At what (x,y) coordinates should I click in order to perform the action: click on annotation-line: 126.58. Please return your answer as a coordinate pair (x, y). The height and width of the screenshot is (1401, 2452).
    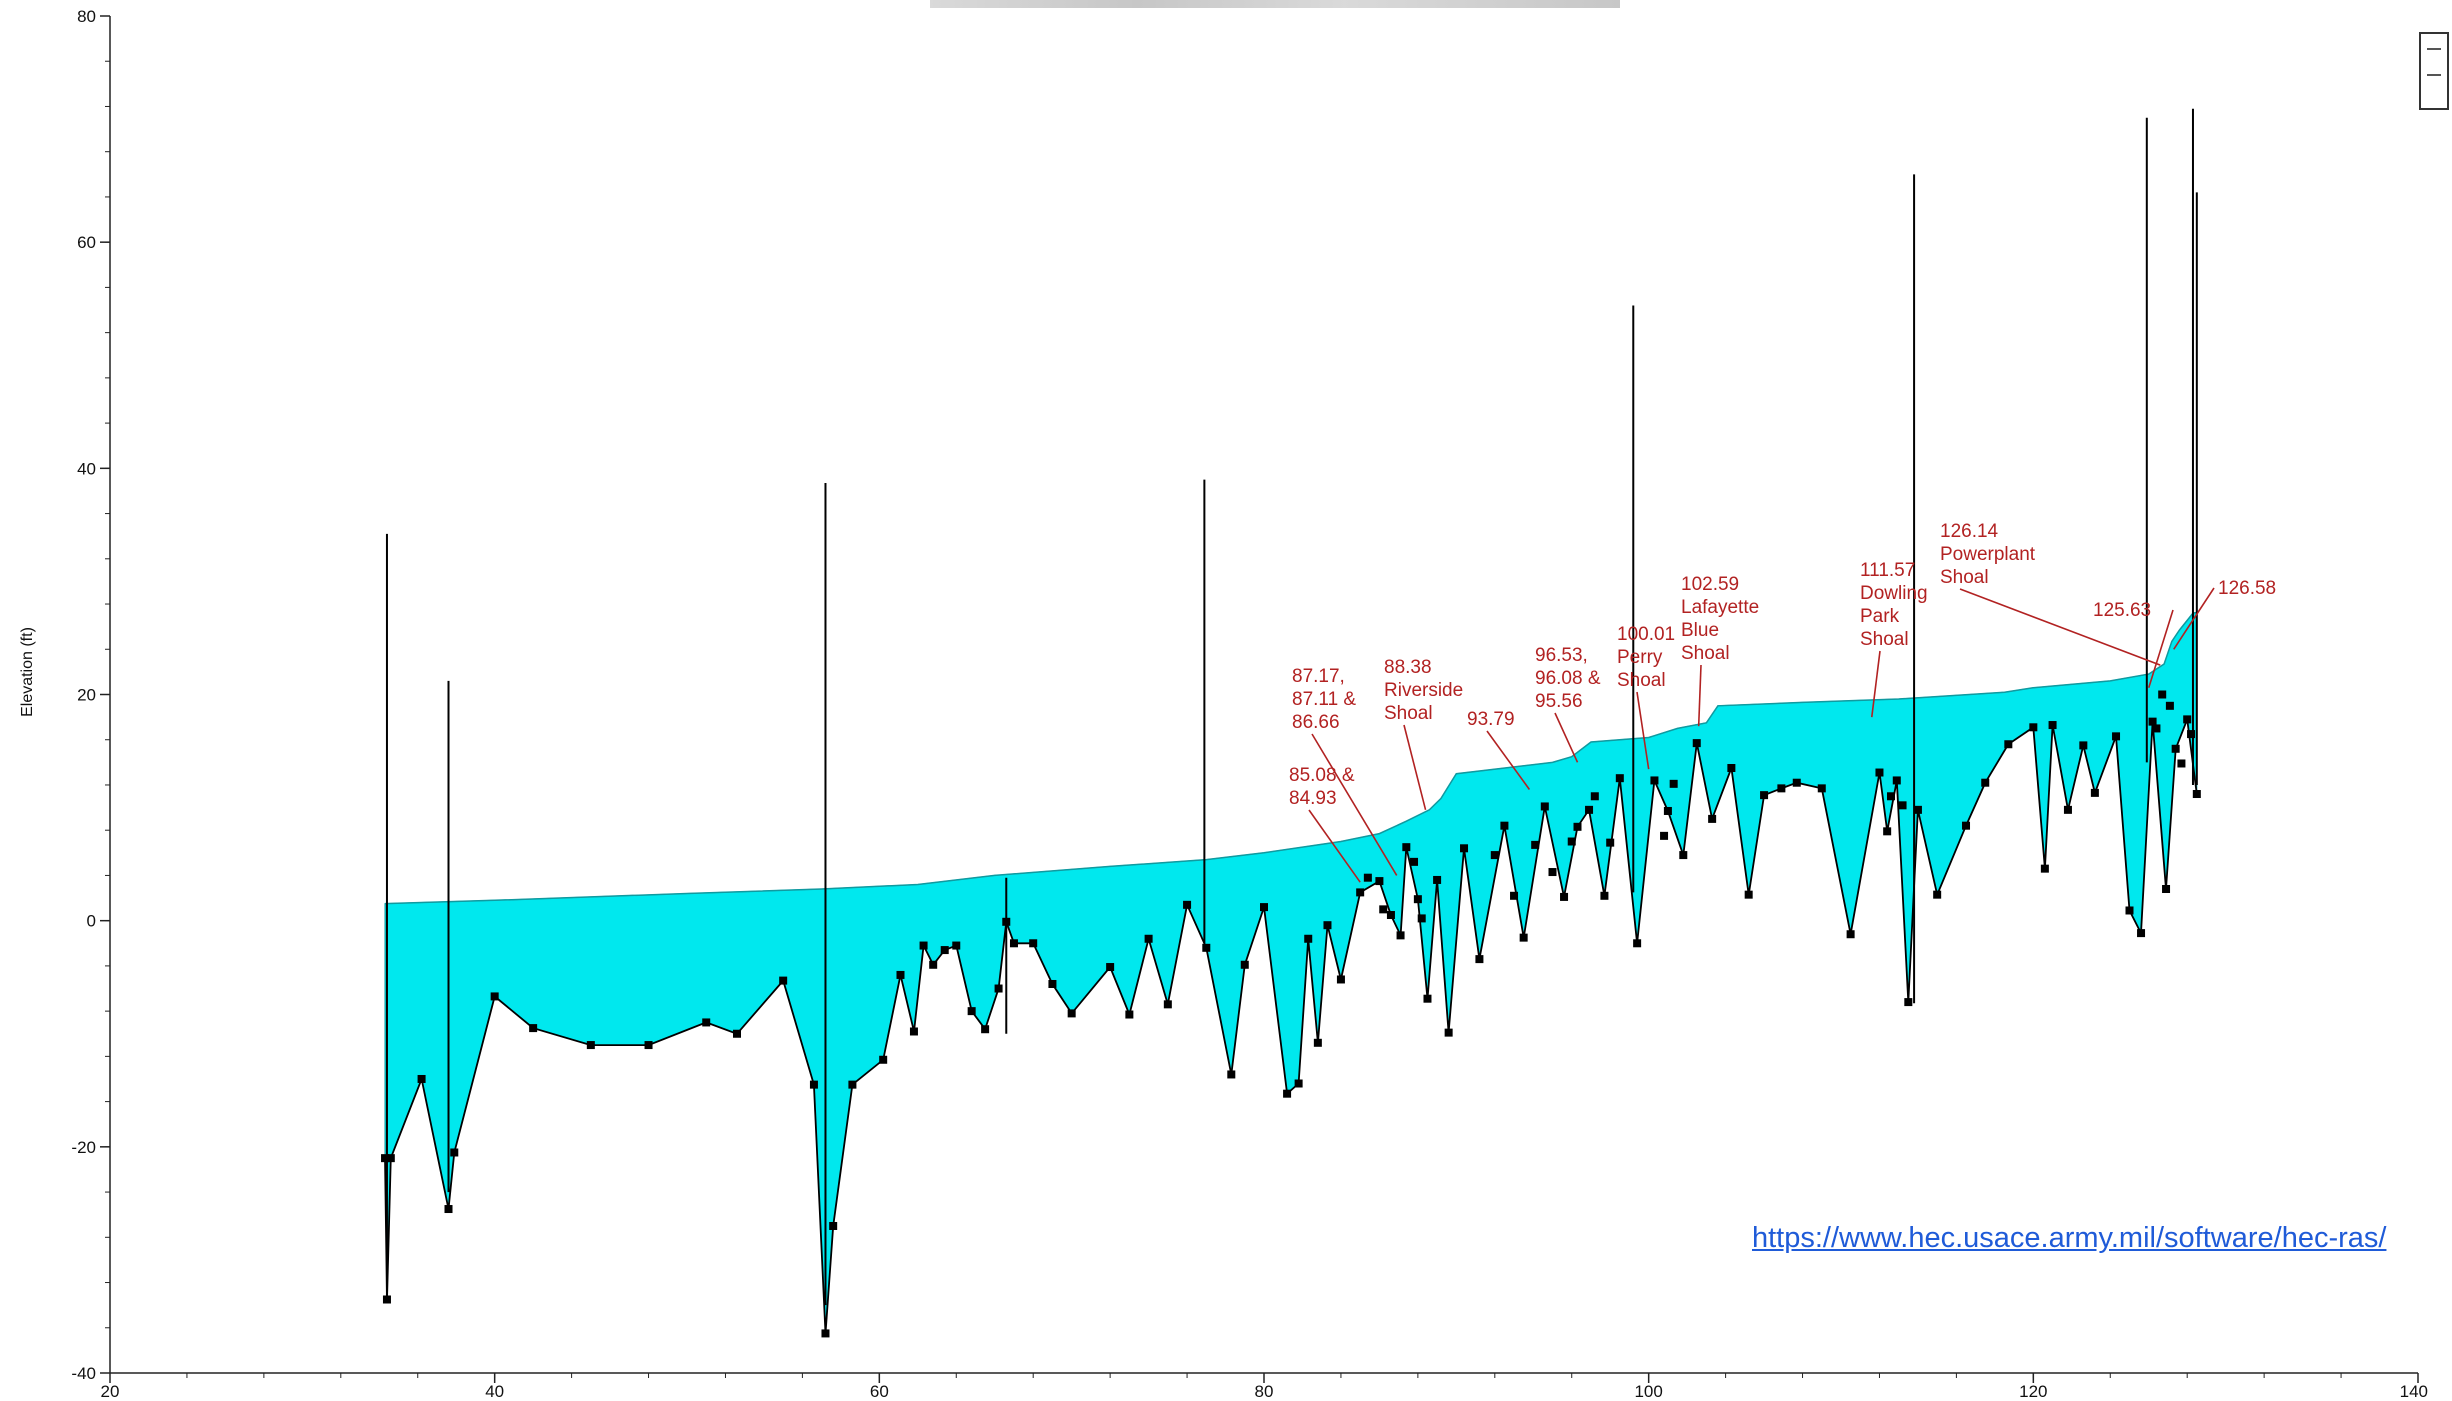
    Looking at the image, I should click on (2247, 588).